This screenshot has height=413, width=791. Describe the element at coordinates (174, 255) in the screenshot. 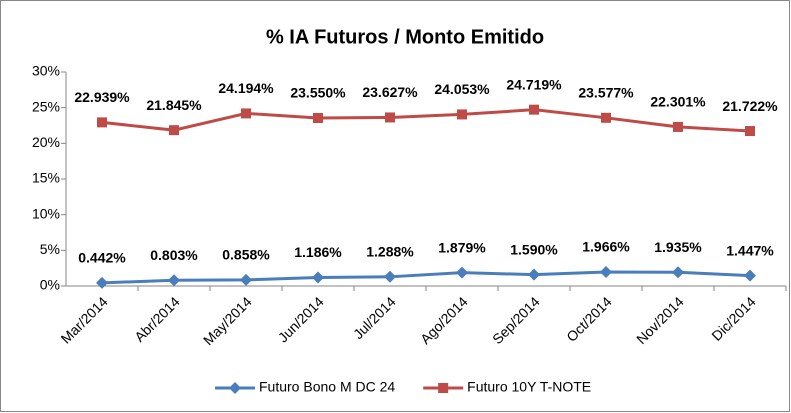

I see `data-label: 0.803%` at that location.